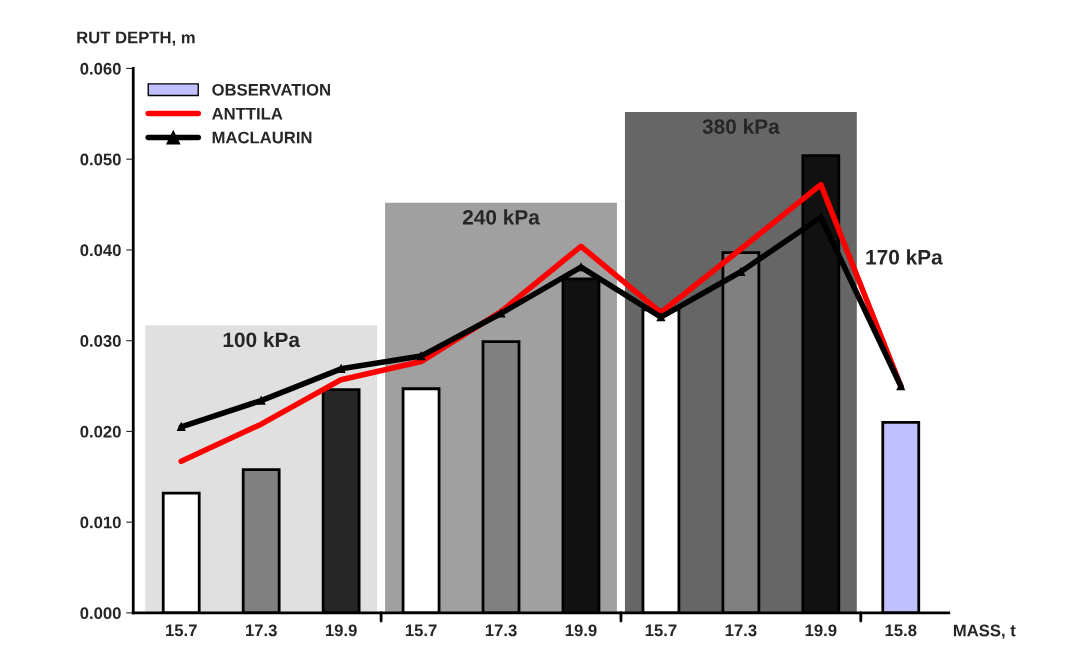 Image resolution: width=1066 pixels, height=652 pixels. I want to click on legend-label: OBSERVATION, so click(271, 89).